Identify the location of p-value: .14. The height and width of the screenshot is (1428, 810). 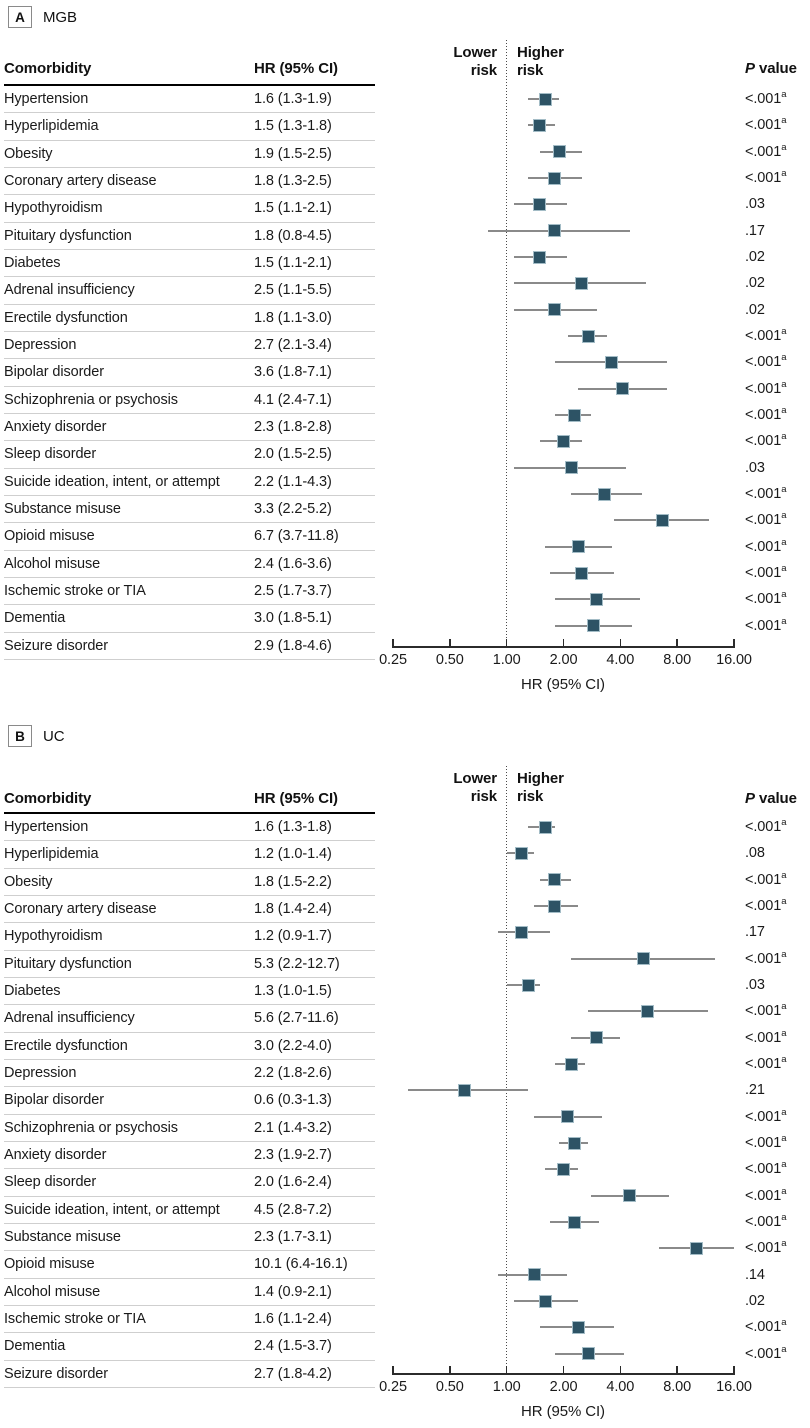
(755, 1274).